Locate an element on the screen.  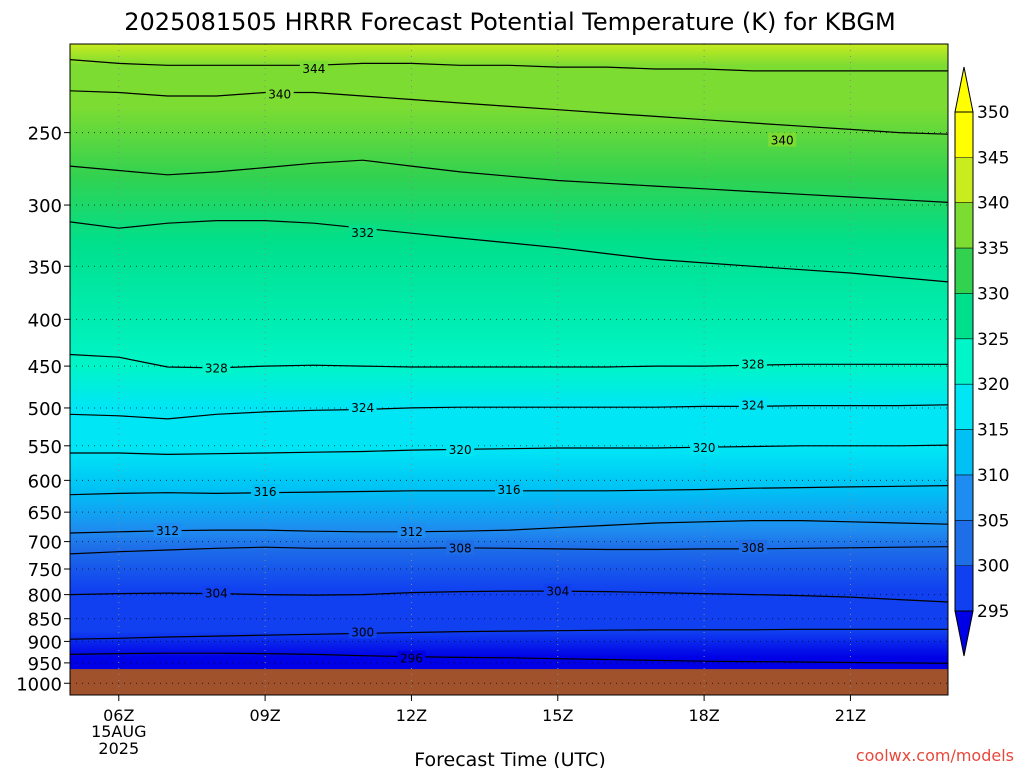
source-credit: coolwx.com/models is located at coordinates (935, 755).